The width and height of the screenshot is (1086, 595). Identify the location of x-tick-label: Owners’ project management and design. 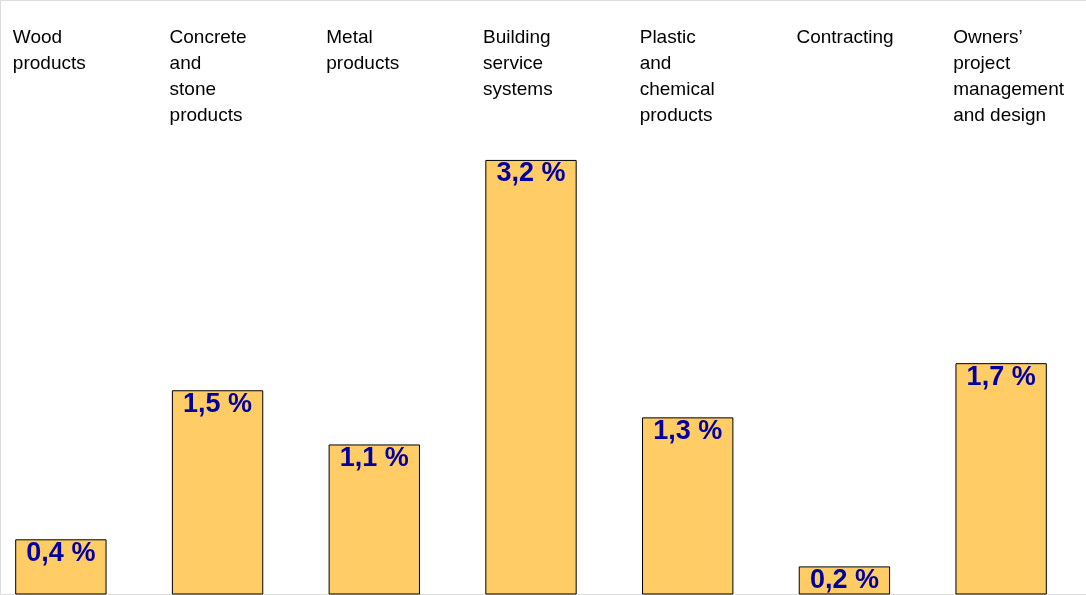
(1009, 75).